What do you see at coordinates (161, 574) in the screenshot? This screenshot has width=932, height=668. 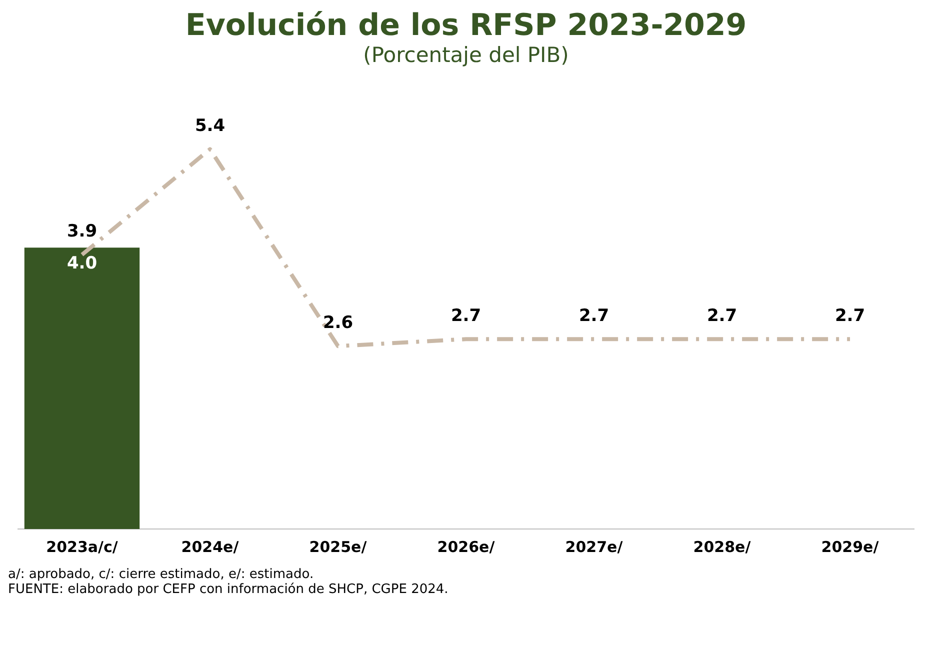 I see `text: a/: aprobado, c/: cierre estimado, e/: estimado.` at bounding box center [161, 574].